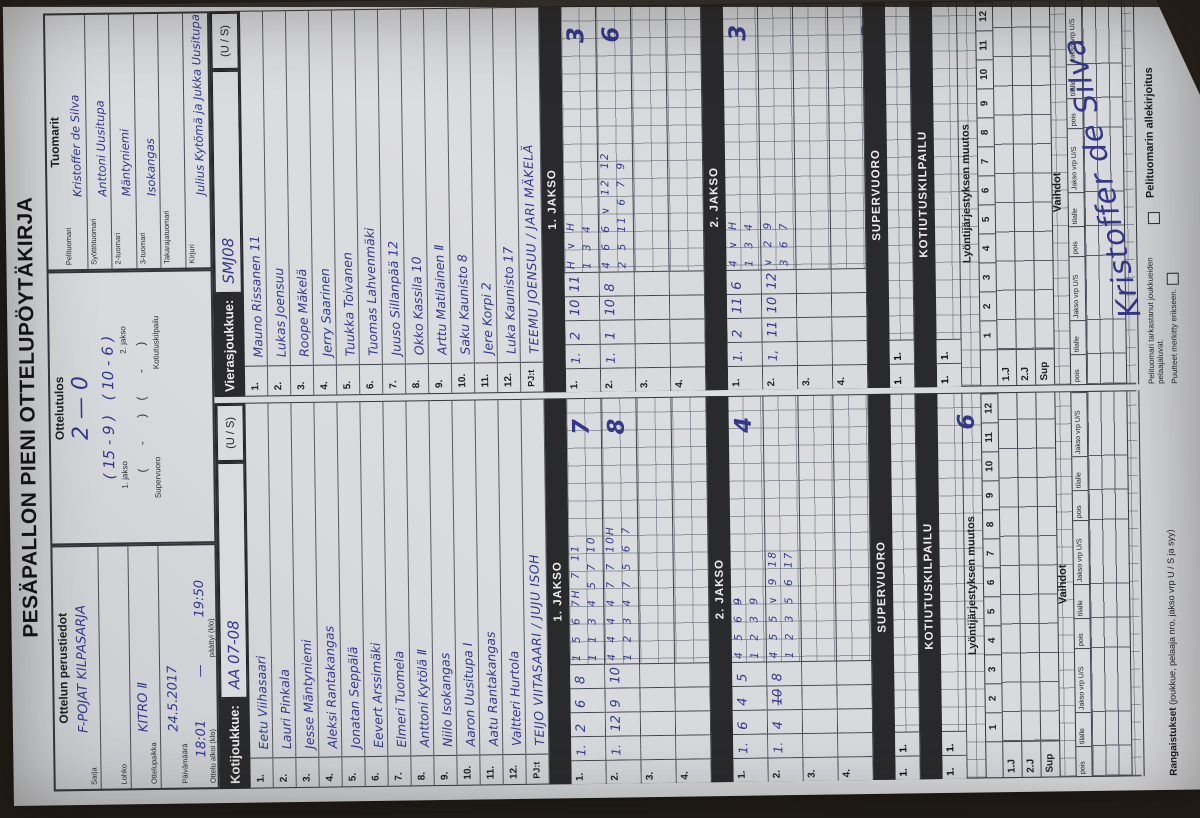  What do you see at coordinates (201, 671) in the screenshot?
I see `time-dash: —` at bounding box center [201, 671].